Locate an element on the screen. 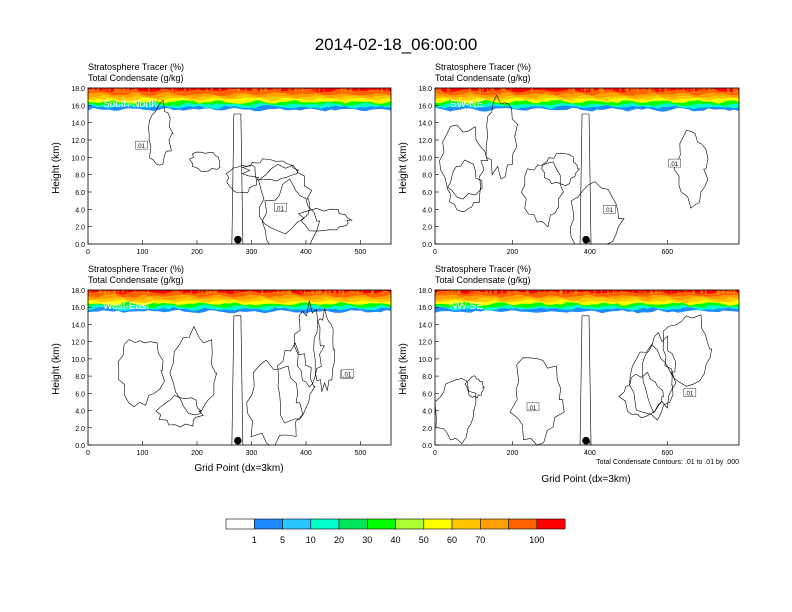 This screenshot has height=612, width=792. colorbar-label: 30 is located at coordinates (367, 540).